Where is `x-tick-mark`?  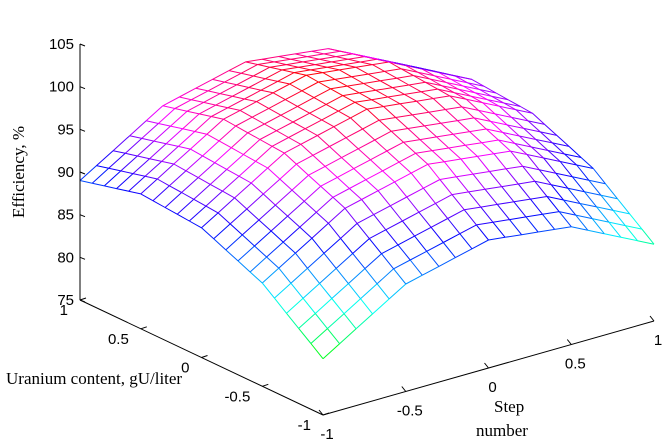 x-tick-mark is located at coordinates (487, 365).